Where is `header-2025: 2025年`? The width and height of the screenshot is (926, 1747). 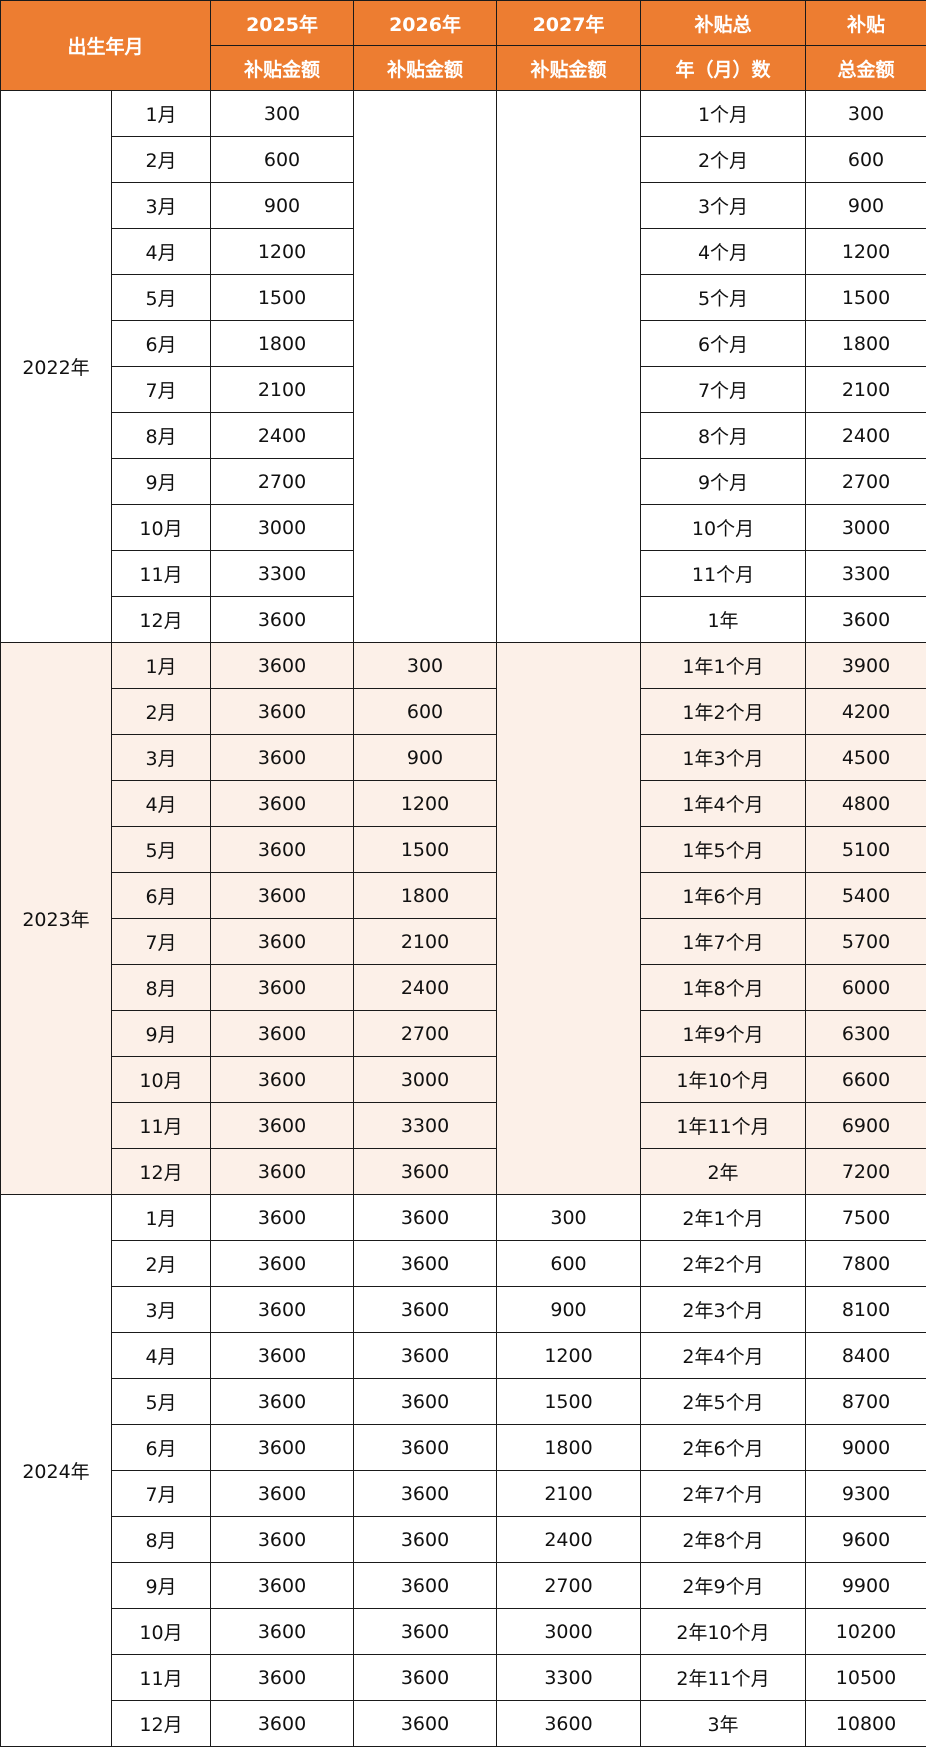
header-2025: 2025年 is located at coordinates (282, 23).